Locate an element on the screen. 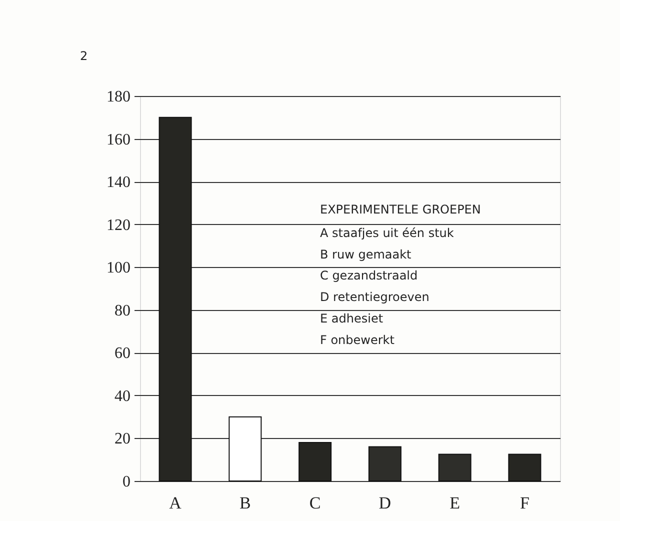  y-tick-label: 120 is located at coordinates (118, 225).